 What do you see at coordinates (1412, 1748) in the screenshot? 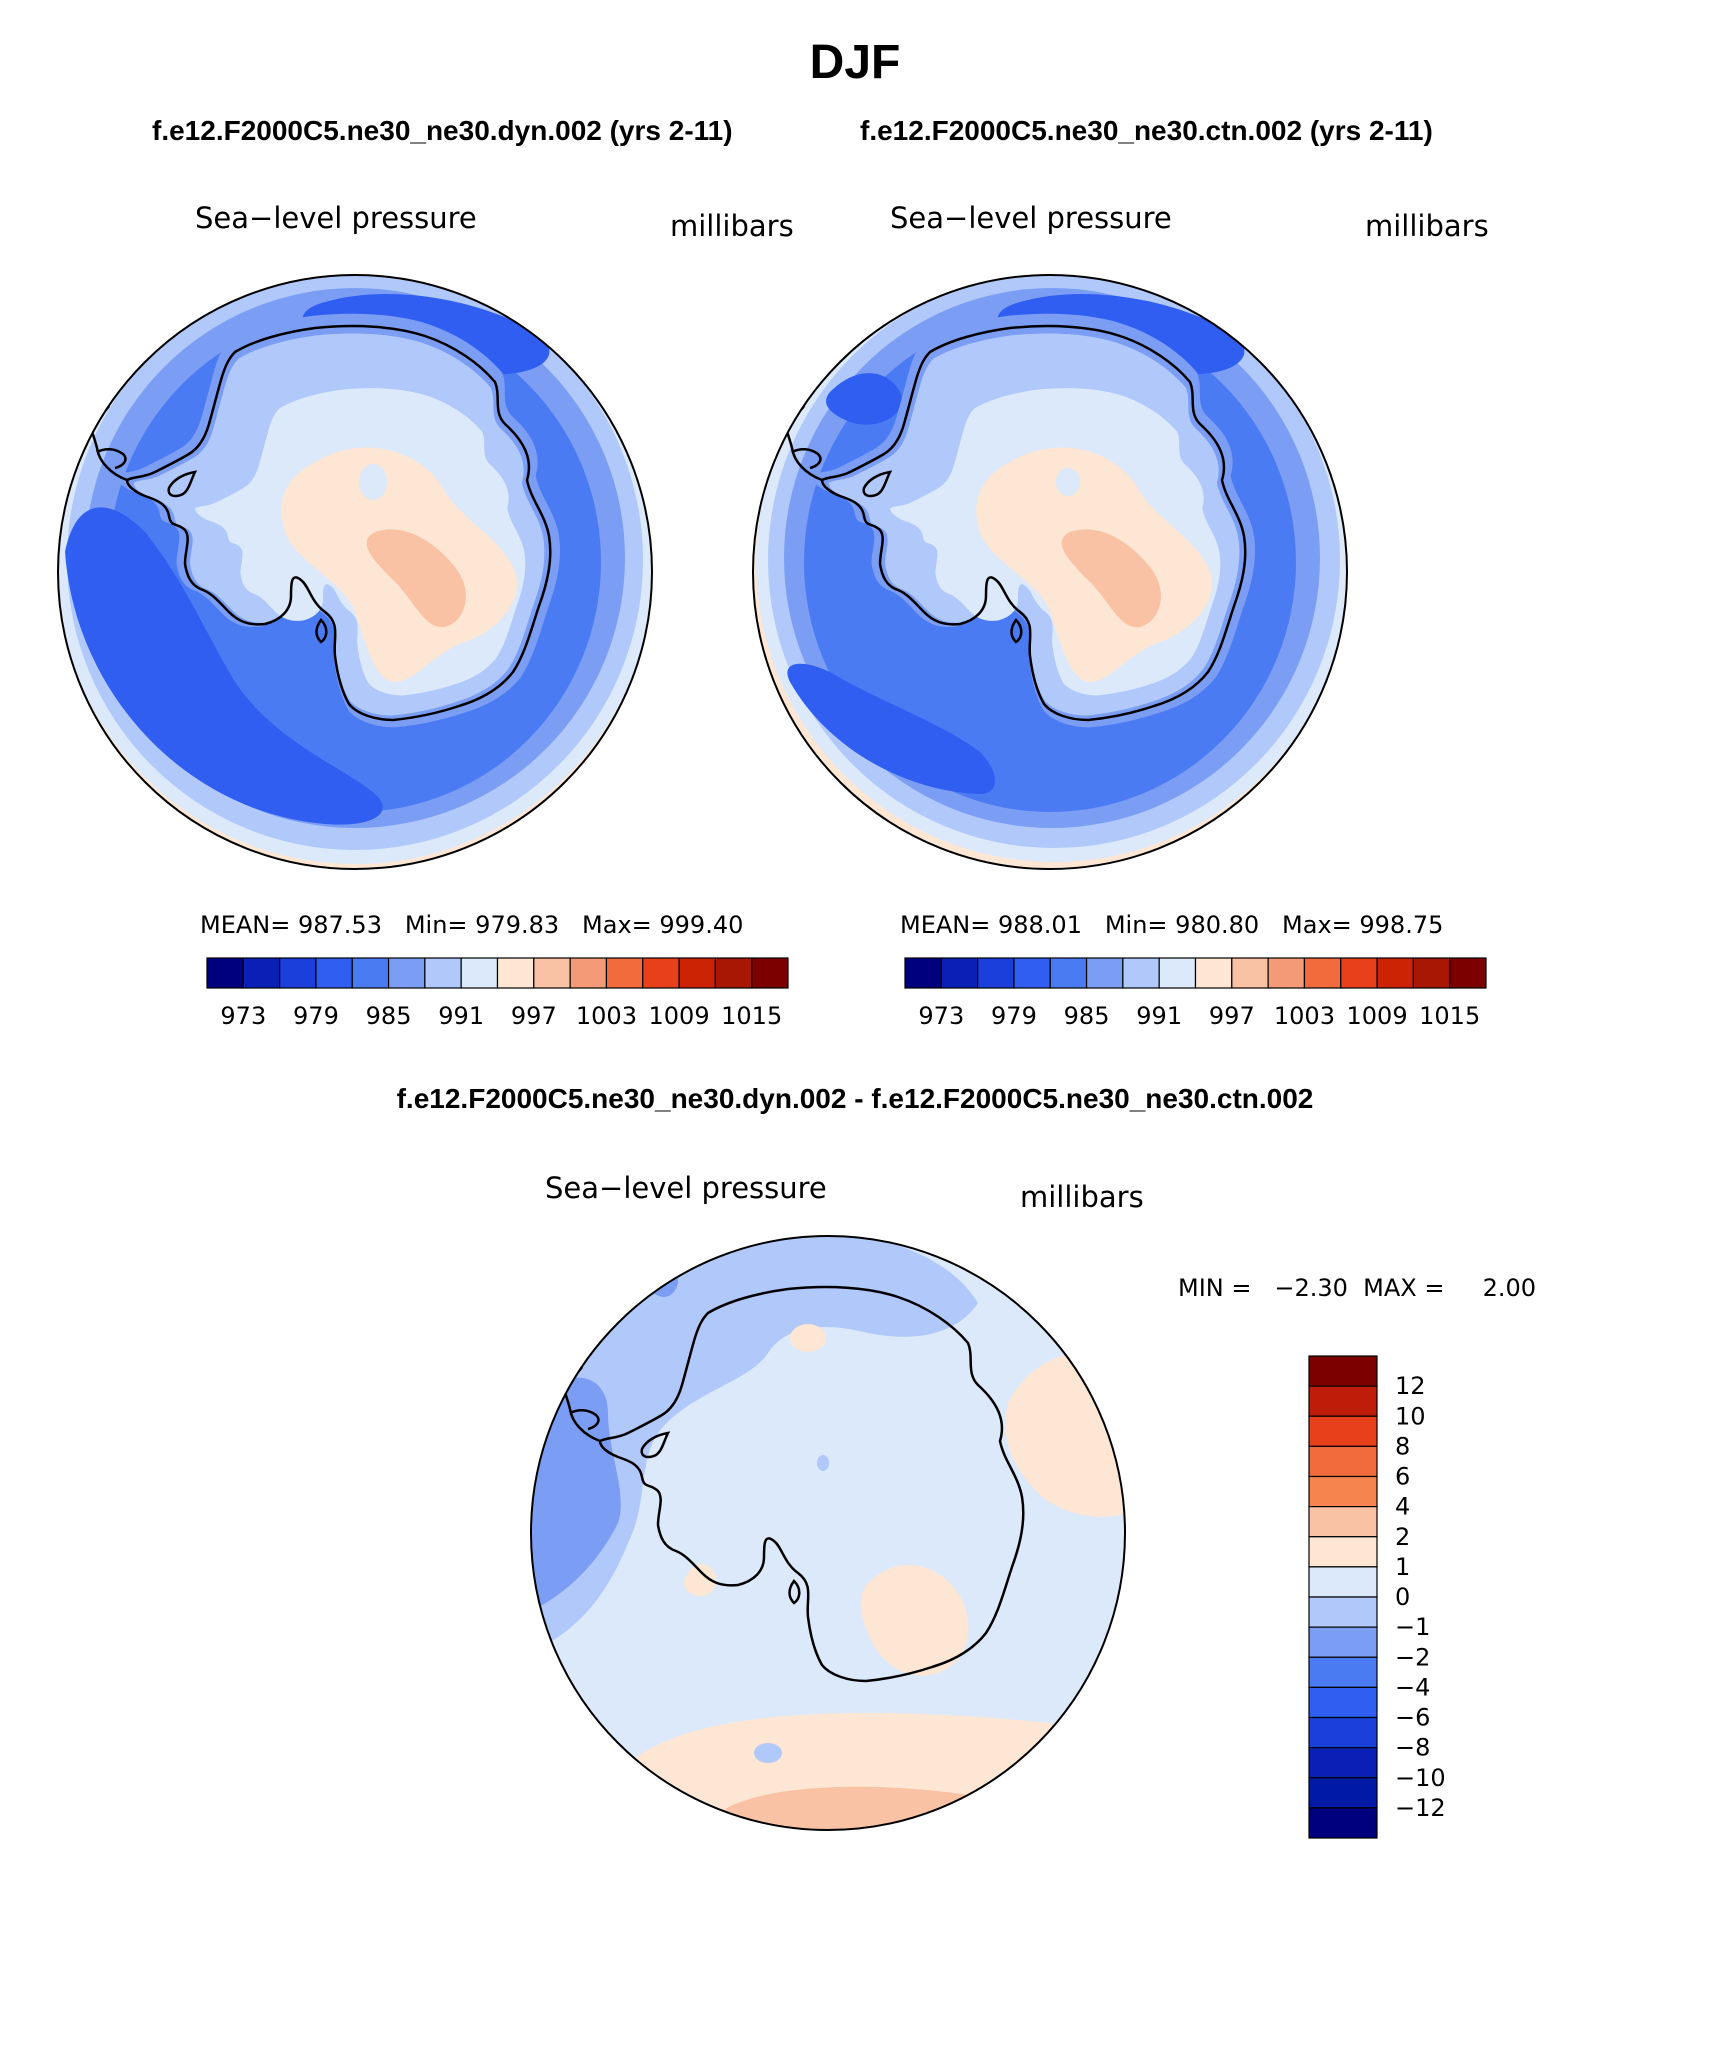
I see `colorbar-tick-label: −8` at bounding box center [1412, 1748].